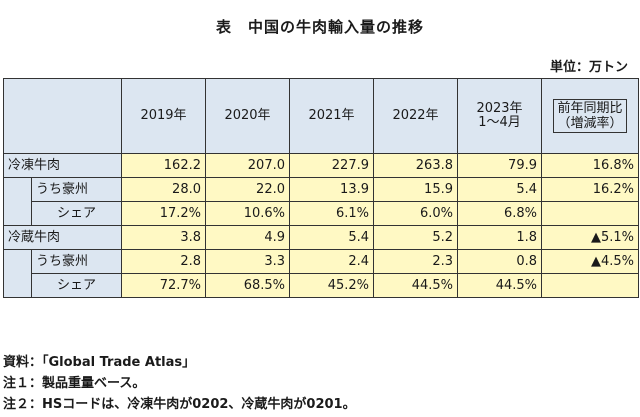  What do you see at coordinates (163, 189) in the screenshot?
I see `table-cell: 28.0` at bounding box center [163, 189].